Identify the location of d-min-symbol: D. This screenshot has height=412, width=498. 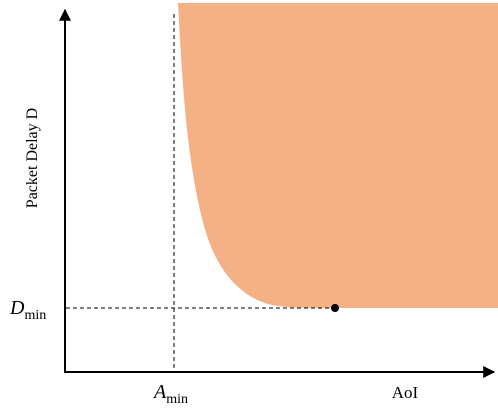
(17, 308).